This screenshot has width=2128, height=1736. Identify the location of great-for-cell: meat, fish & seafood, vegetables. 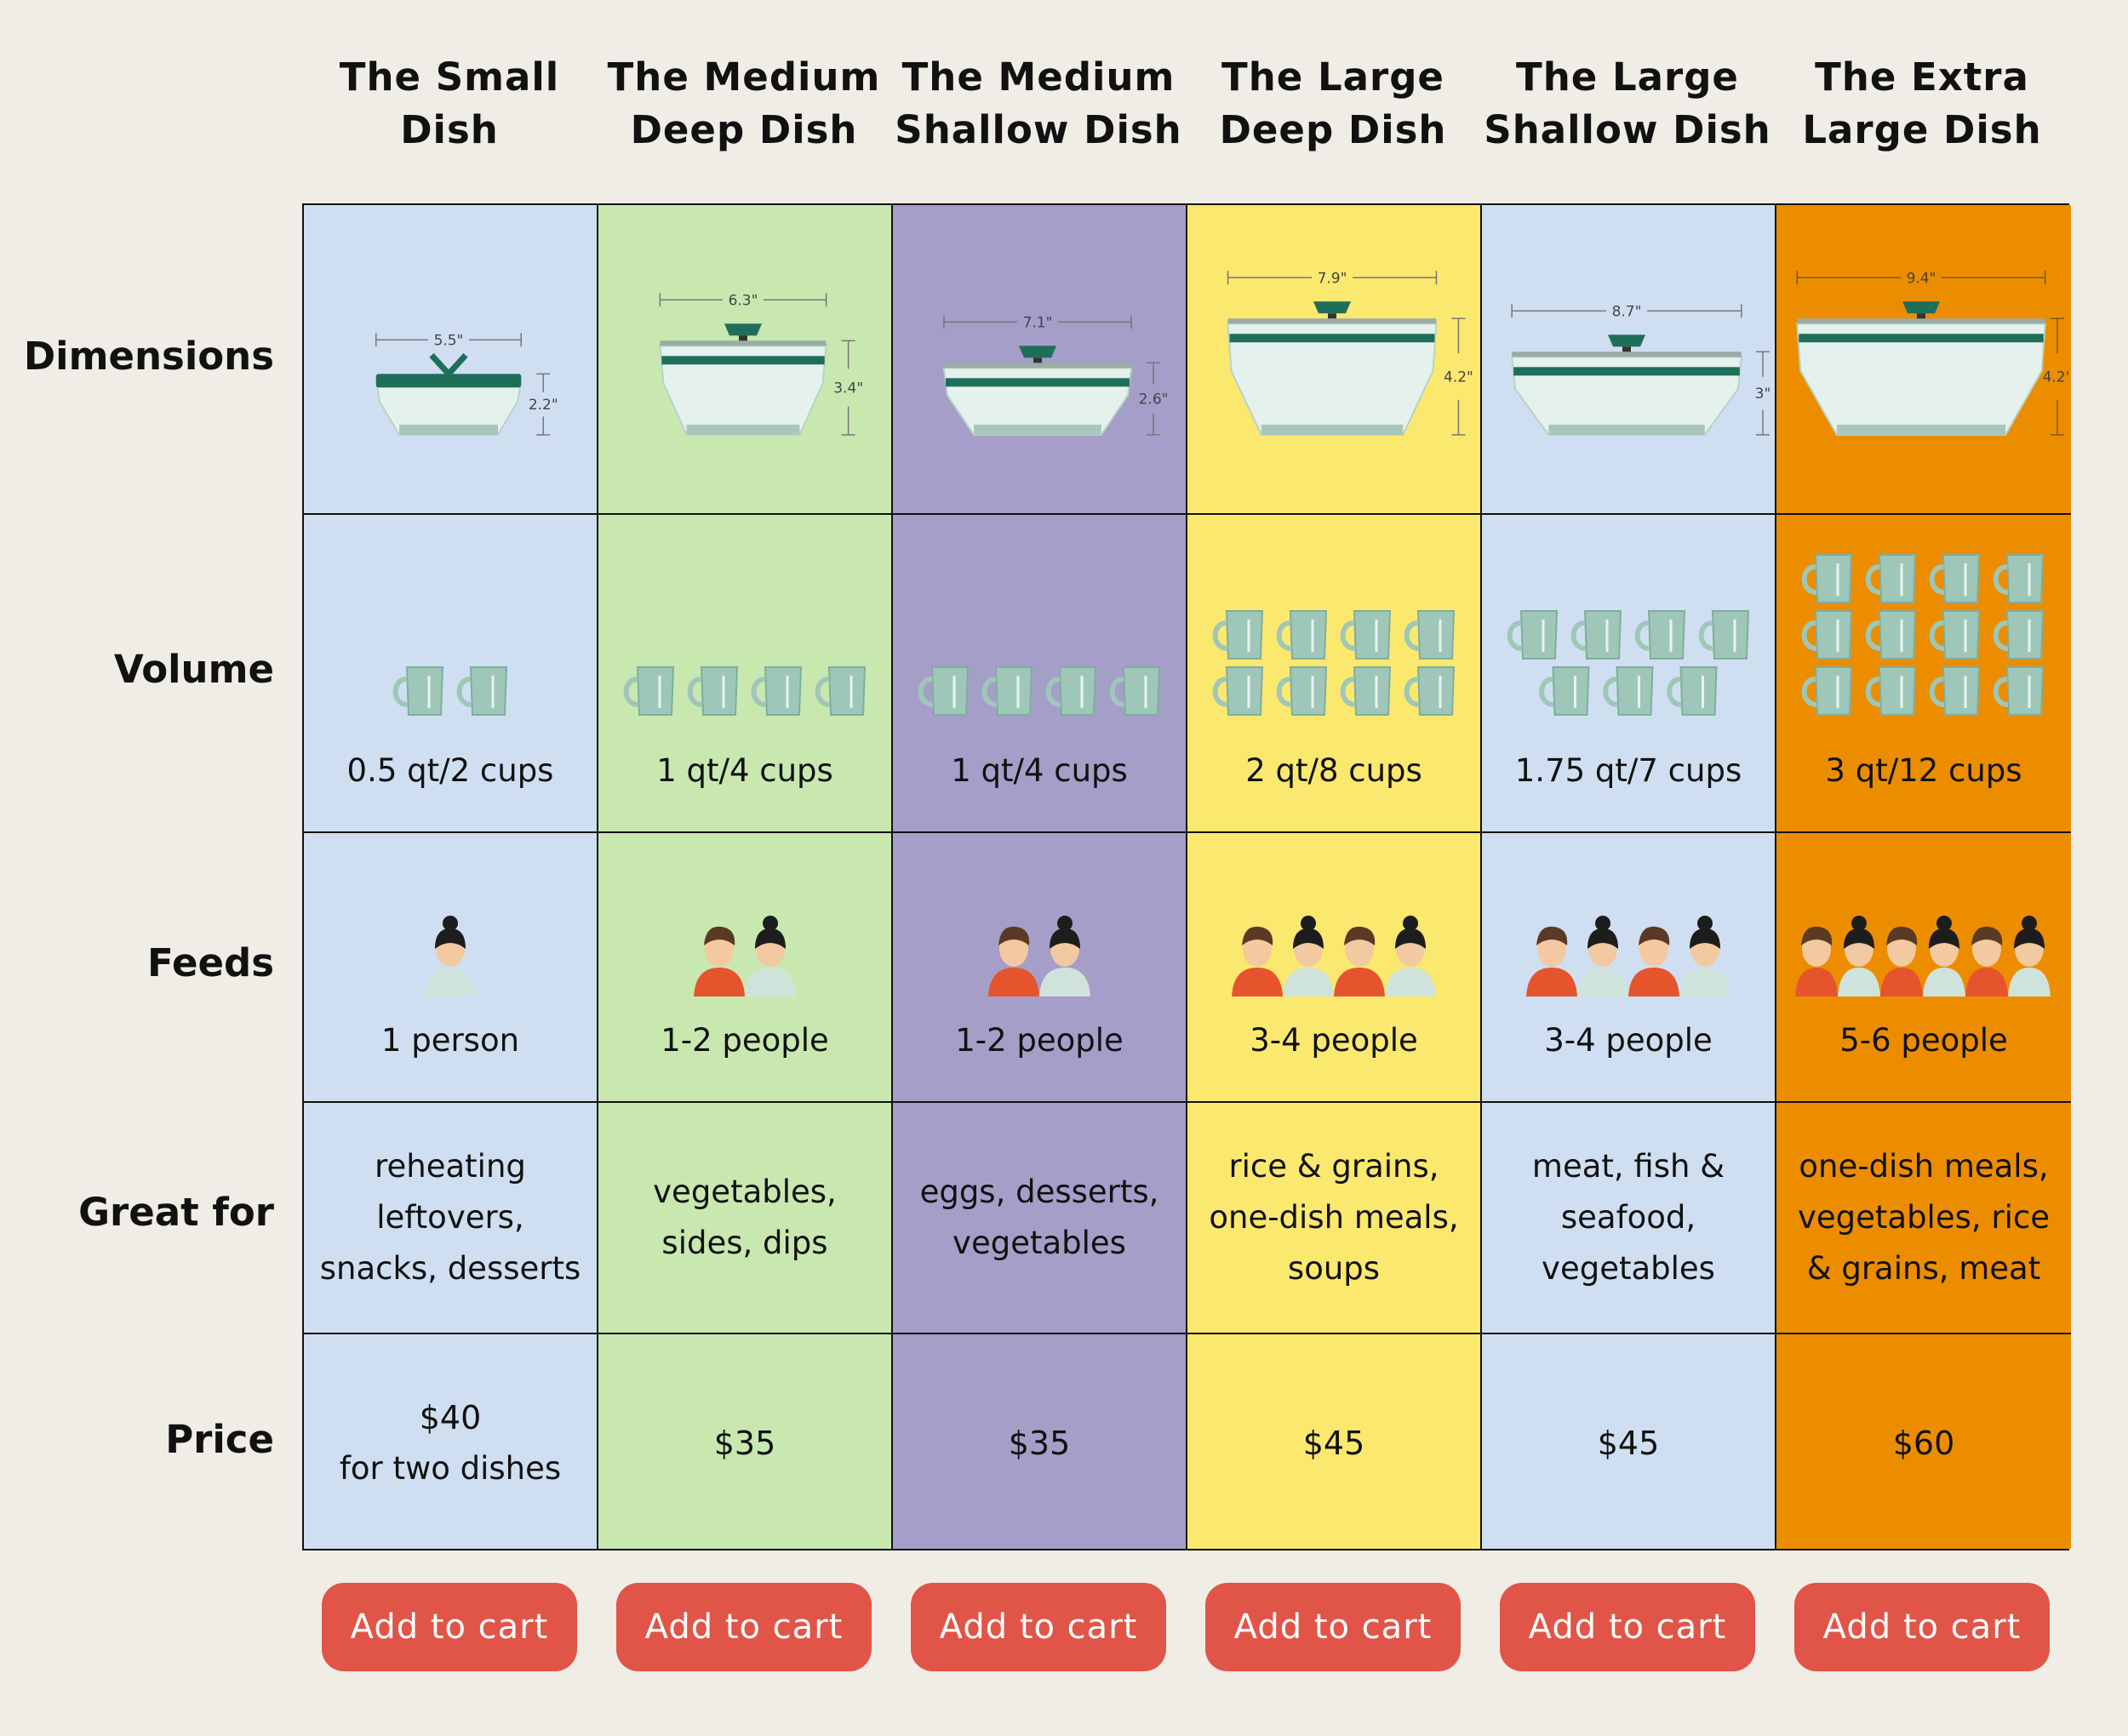
(1628, 1218).